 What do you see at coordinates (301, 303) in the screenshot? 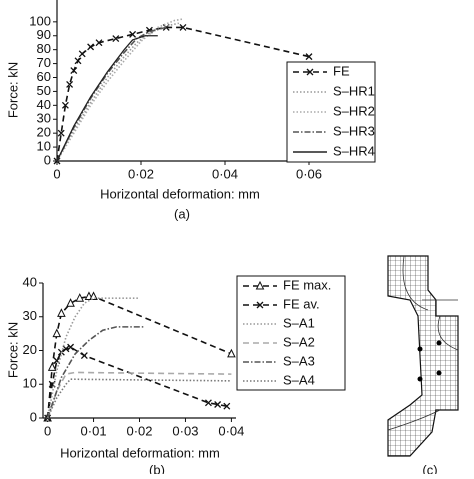
I see `legend-label: FE av.` at bounding box center [301, 303].